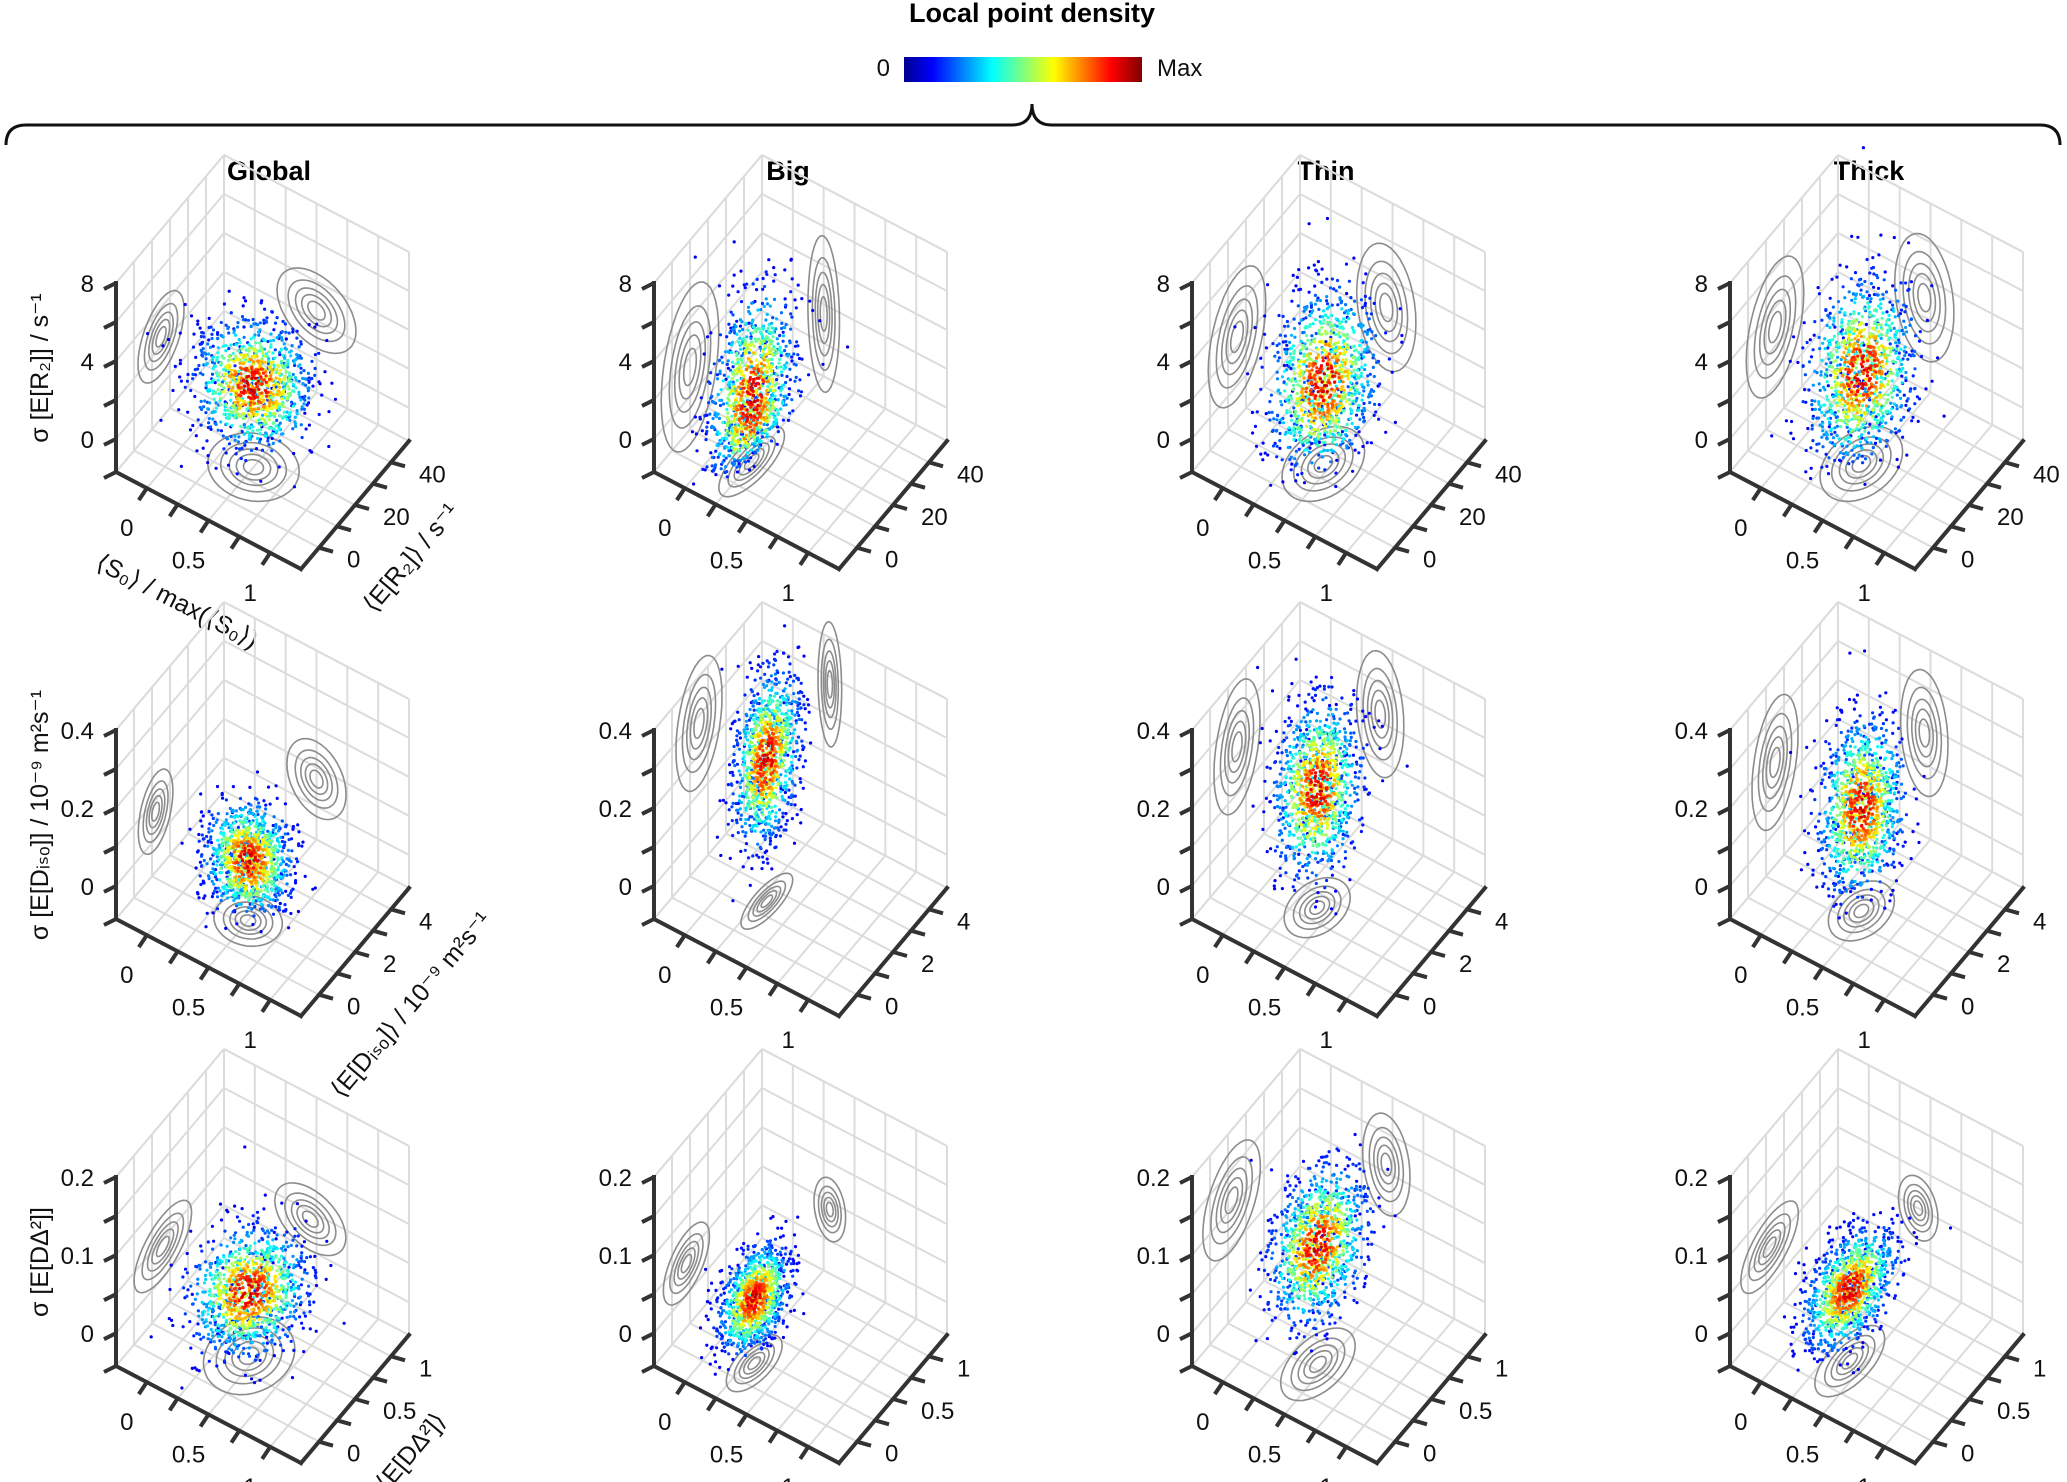  Describe the element at coordinates (1386, 307) in the screenshot. I see `contour-back-wall` at that location.